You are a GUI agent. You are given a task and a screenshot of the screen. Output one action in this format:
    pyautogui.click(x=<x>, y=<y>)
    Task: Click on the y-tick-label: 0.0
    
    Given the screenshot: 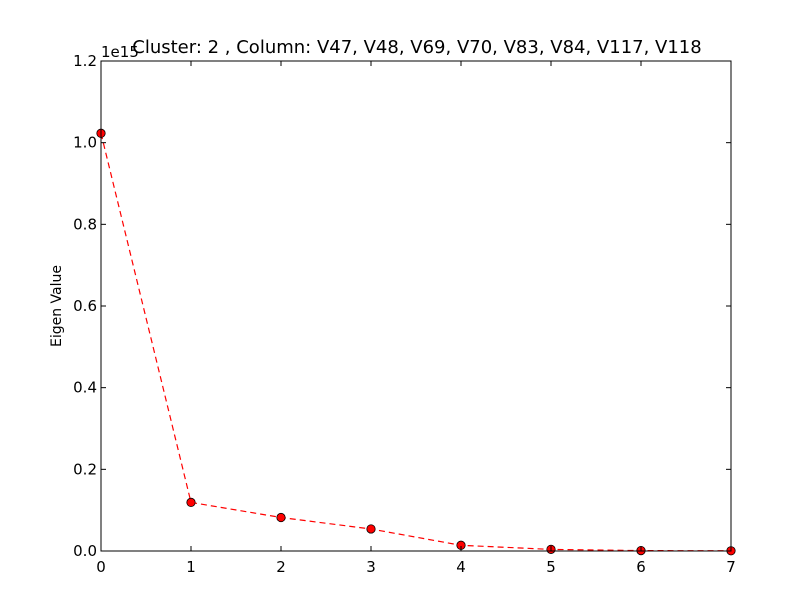 What is the action you would take?
    pyautogui.click(x=85, y=551)
    